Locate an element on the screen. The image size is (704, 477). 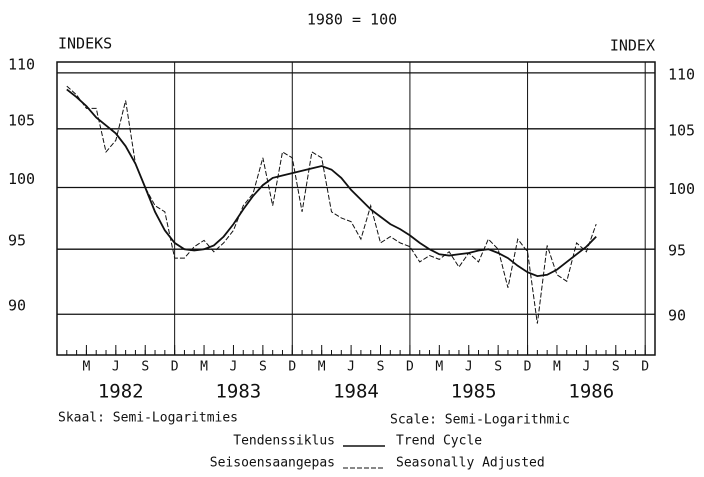
y-tick-label: 105 is located at coordinates (21, 120).